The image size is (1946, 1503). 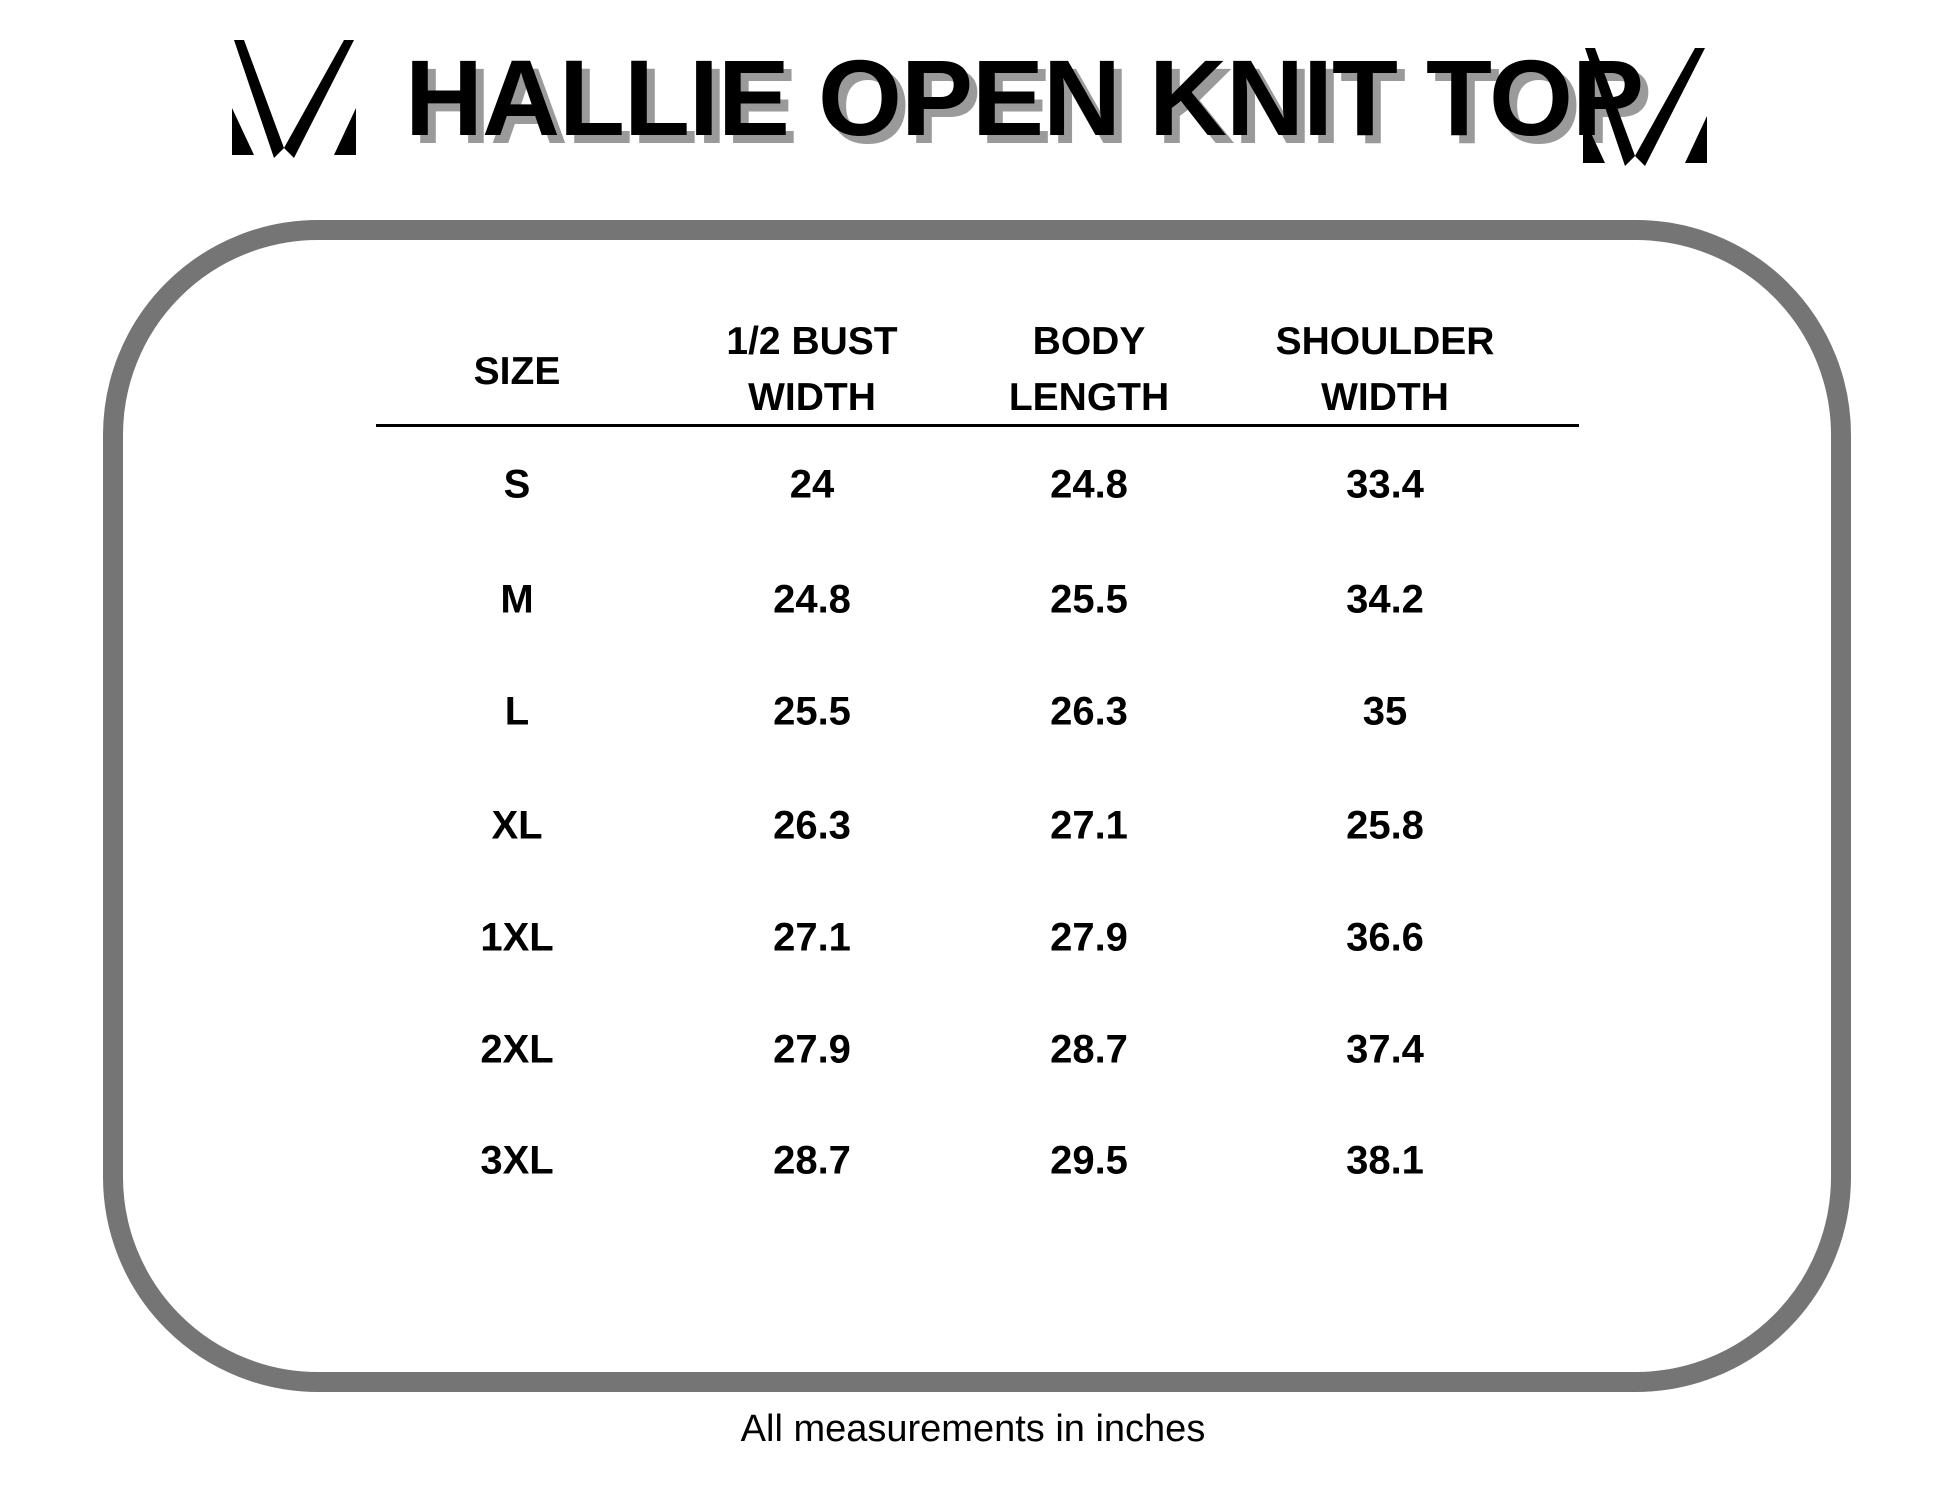 I want to click on size-label: M, so click(x=517, y=599).